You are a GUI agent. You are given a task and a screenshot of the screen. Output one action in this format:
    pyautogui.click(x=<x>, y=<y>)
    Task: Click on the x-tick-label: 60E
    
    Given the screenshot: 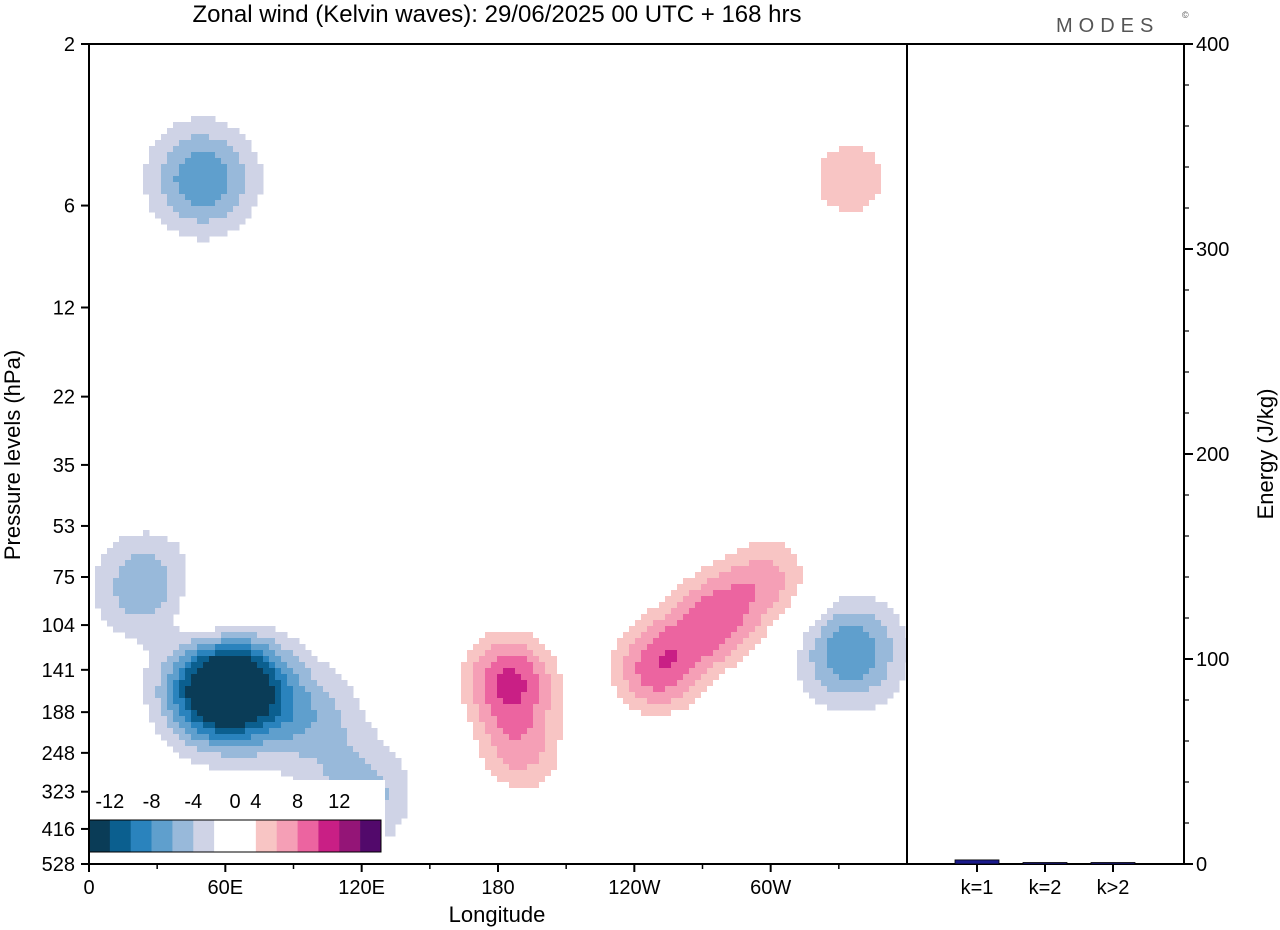 What is the action you would take?
    pyautogui.click(x=226, y=888)
    